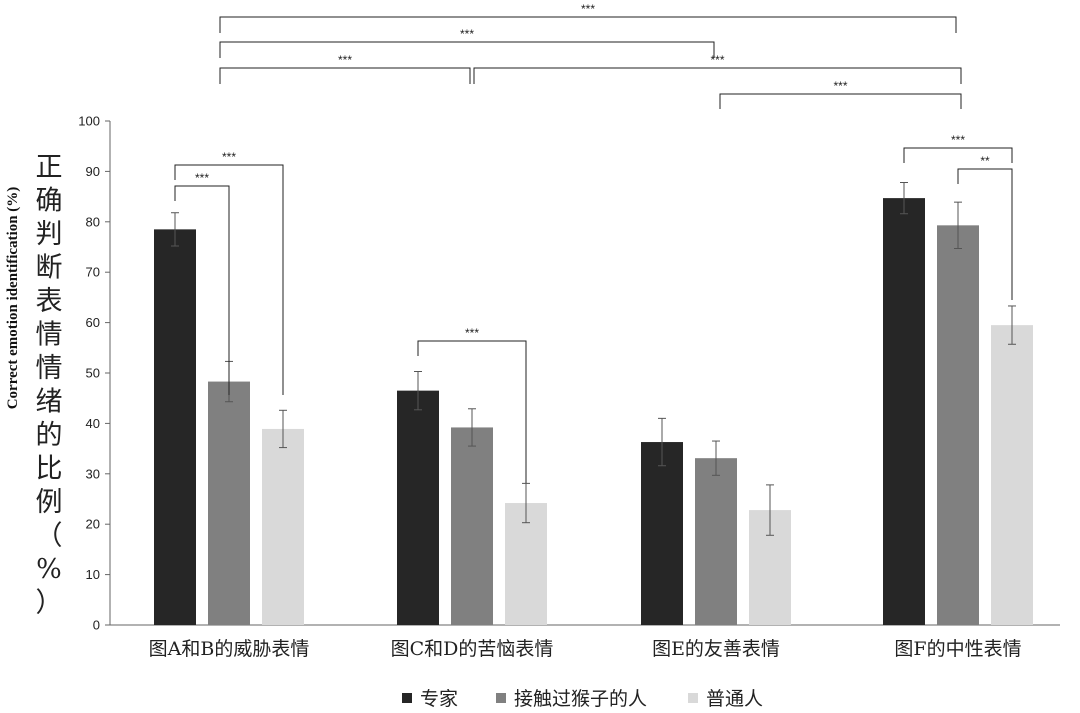 This screenshot has width=1080, height=713. I want to click on legend-label: 普通人, so click(734, 699).